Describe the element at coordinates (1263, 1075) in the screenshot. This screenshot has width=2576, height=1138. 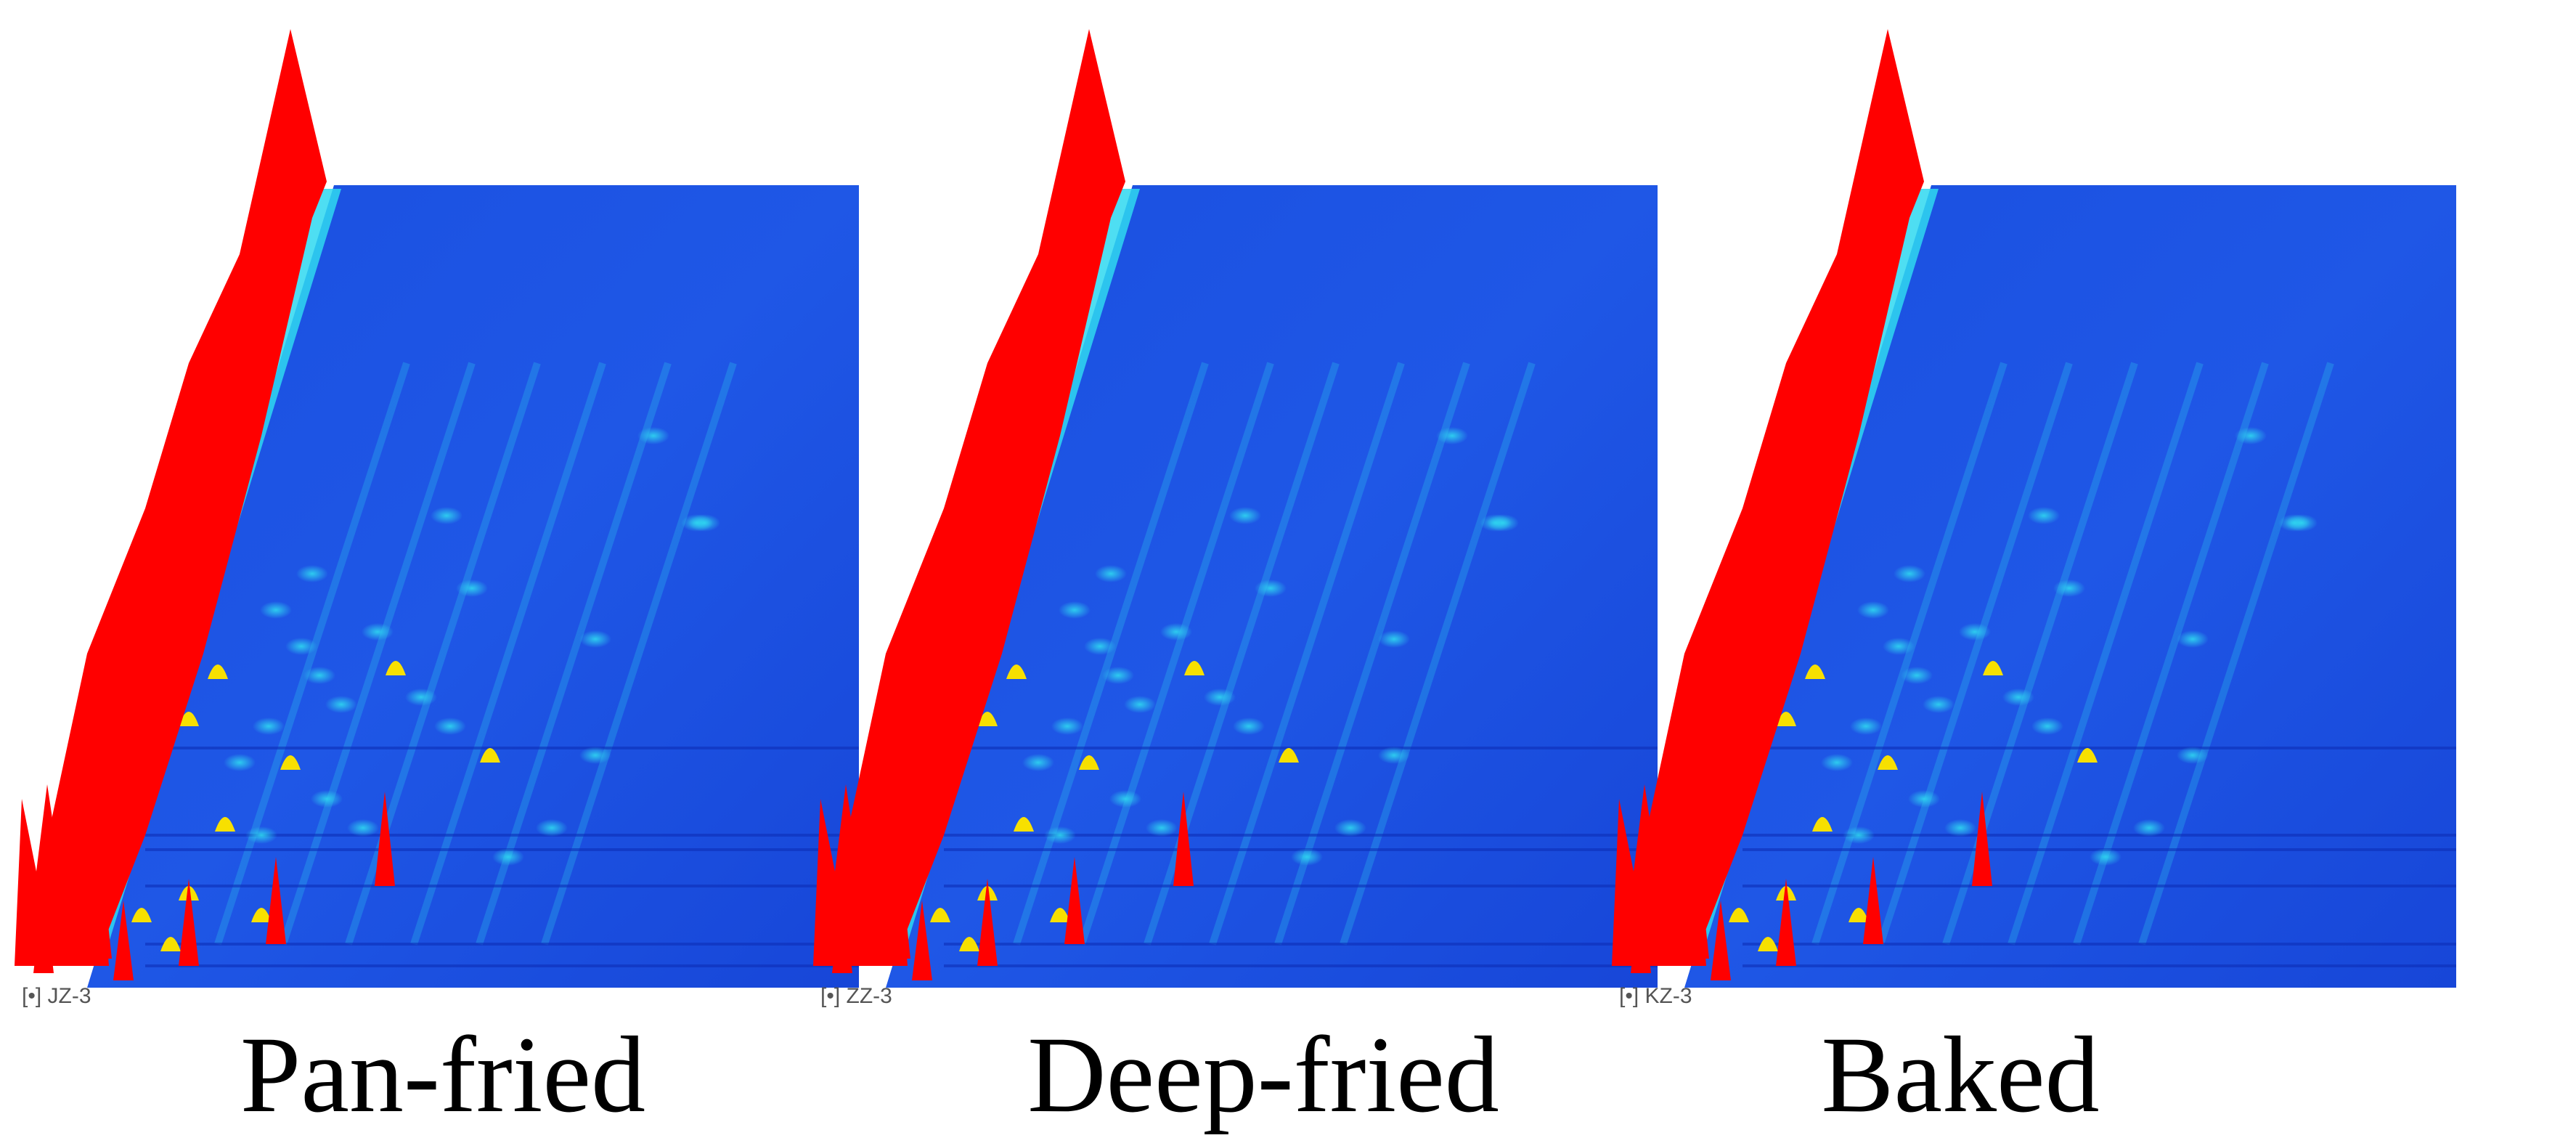
I see `caption-deep-fried: Deep-fried` at that location.